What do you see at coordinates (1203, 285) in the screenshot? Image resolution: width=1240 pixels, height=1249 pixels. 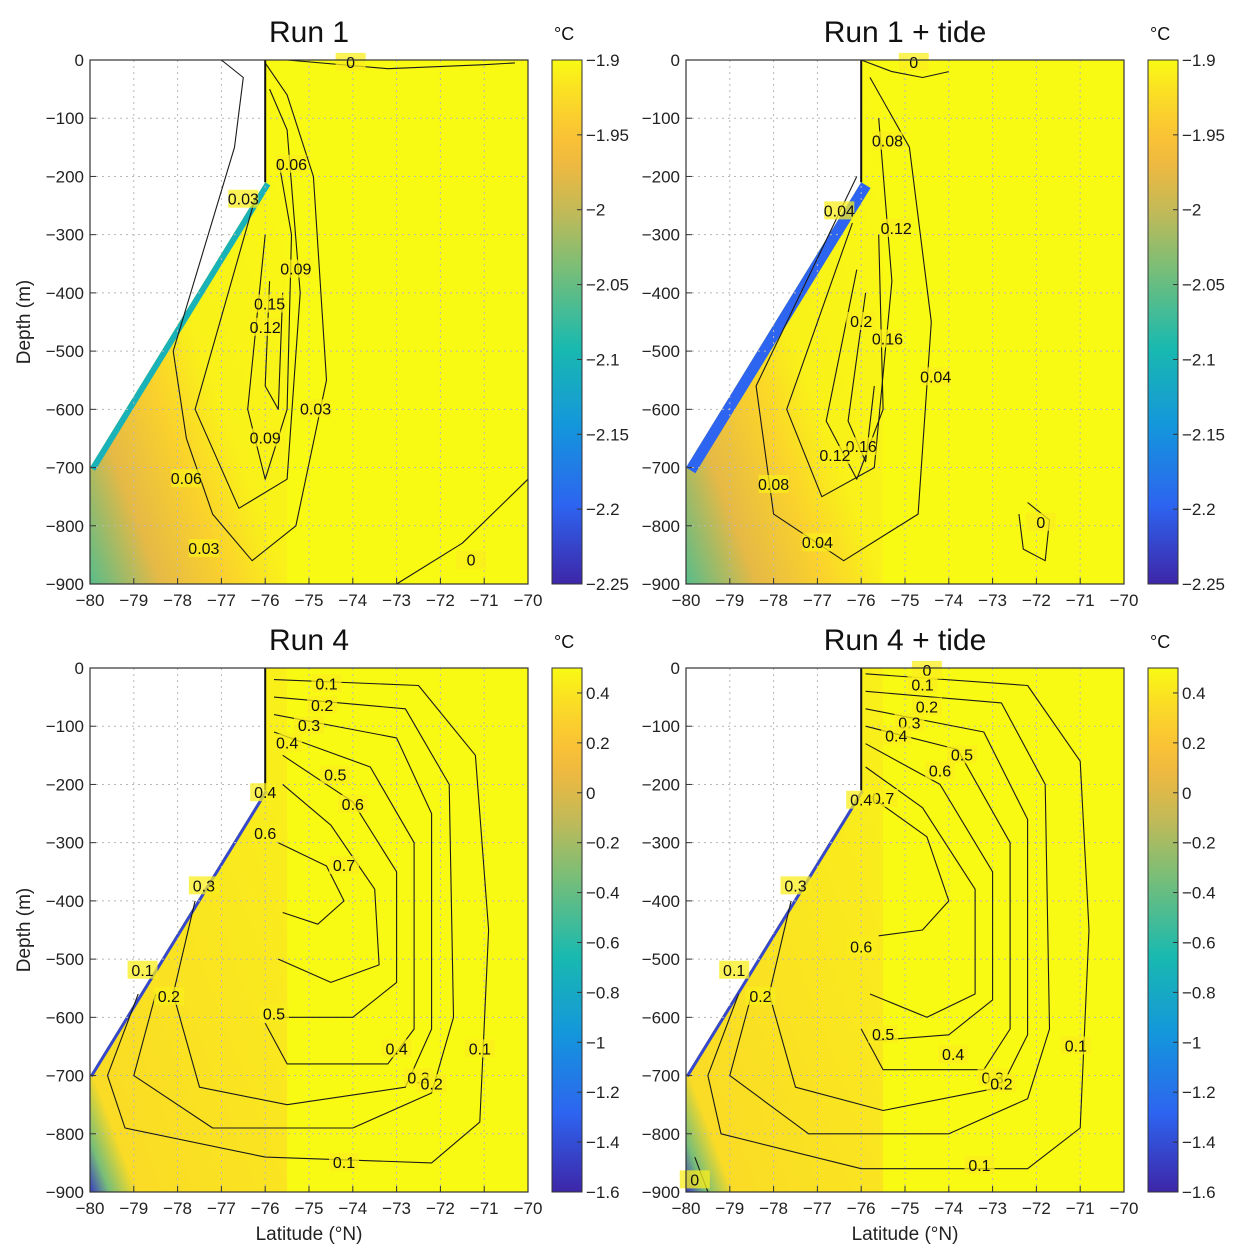 I see `colorbar-tick-label: −2.05` at bounding box center [1203, 285].